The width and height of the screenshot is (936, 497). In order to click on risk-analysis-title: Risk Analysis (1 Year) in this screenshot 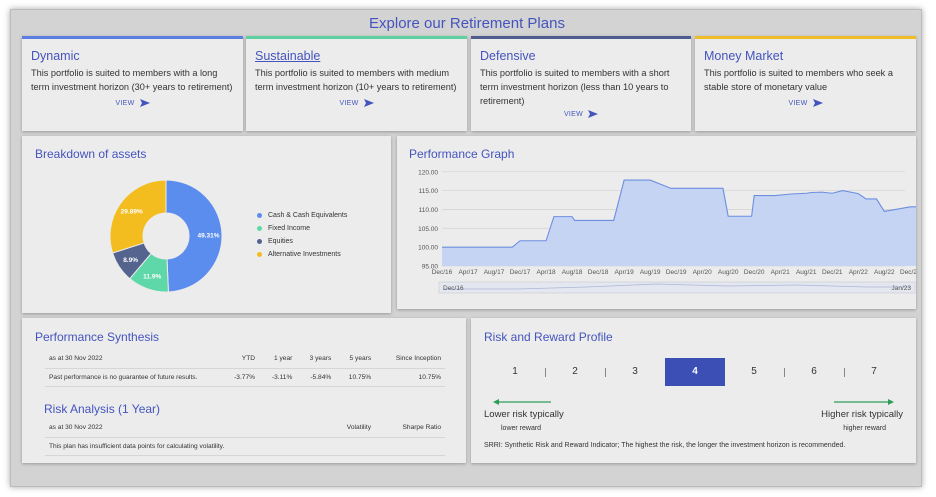, I will do `click(102, 409)`.